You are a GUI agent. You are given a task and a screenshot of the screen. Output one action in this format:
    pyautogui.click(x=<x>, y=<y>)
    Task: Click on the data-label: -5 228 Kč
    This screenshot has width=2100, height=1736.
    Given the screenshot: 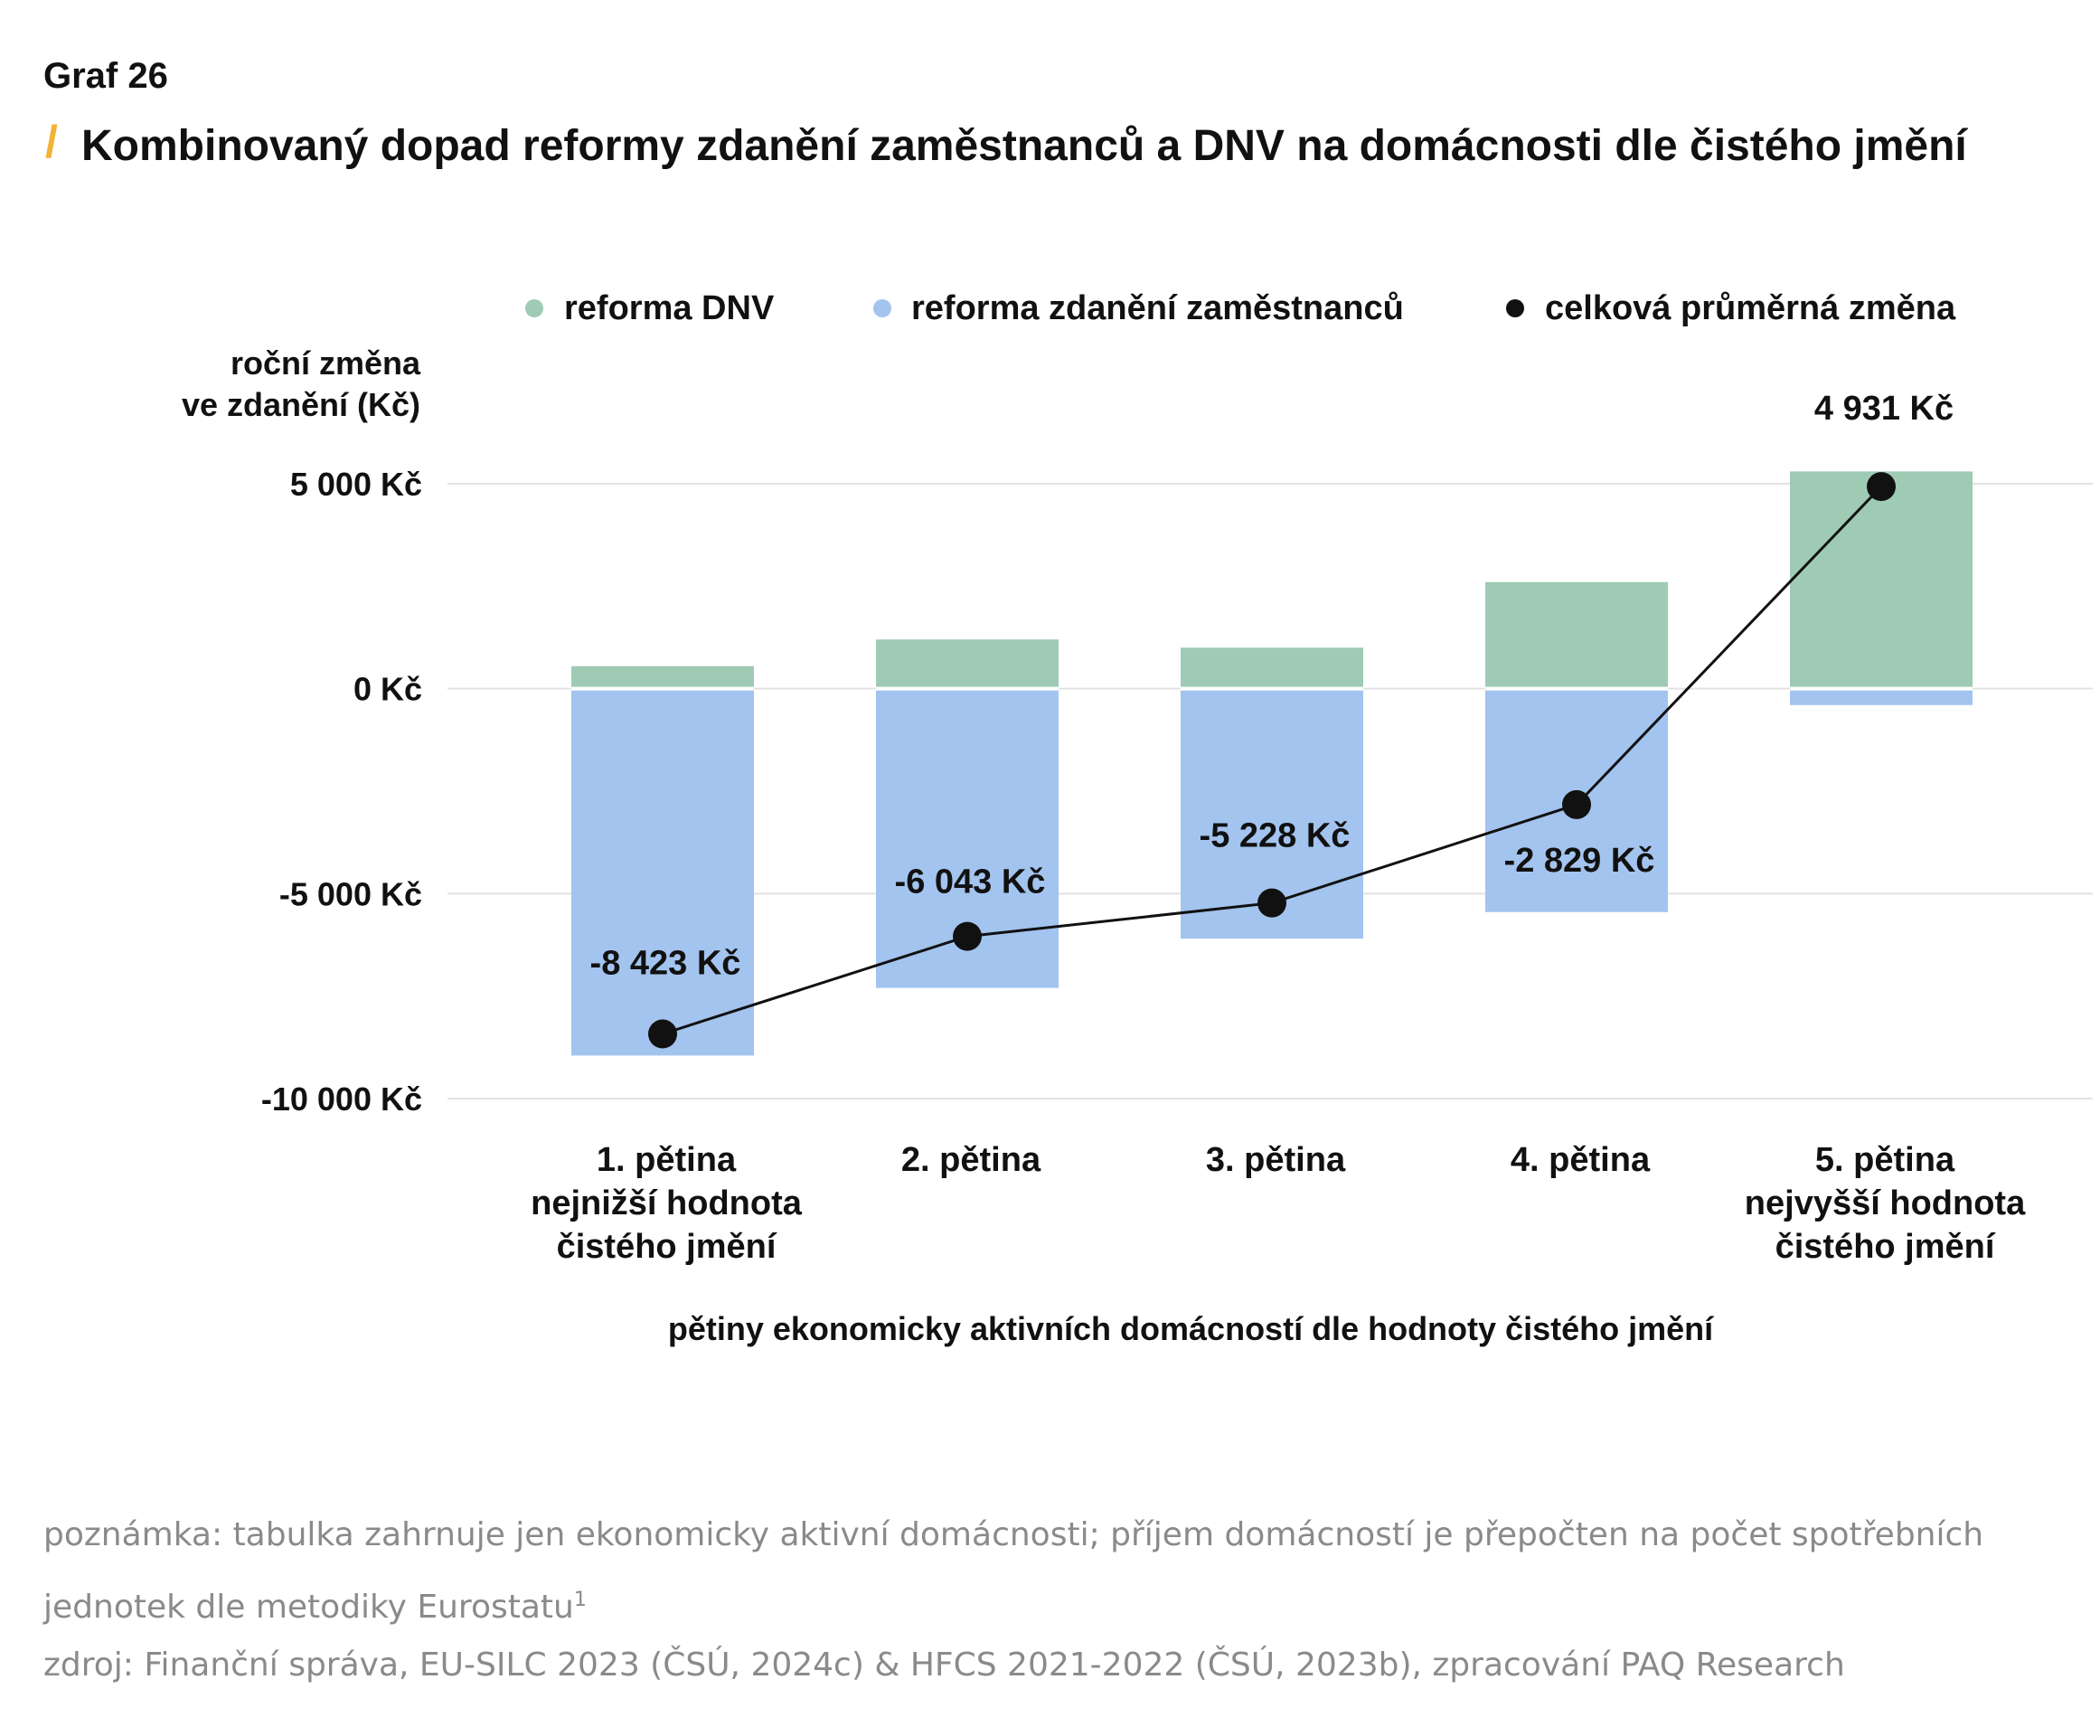 What is the action you would take?
    pyautogui.click(x=1275, y=836)
    